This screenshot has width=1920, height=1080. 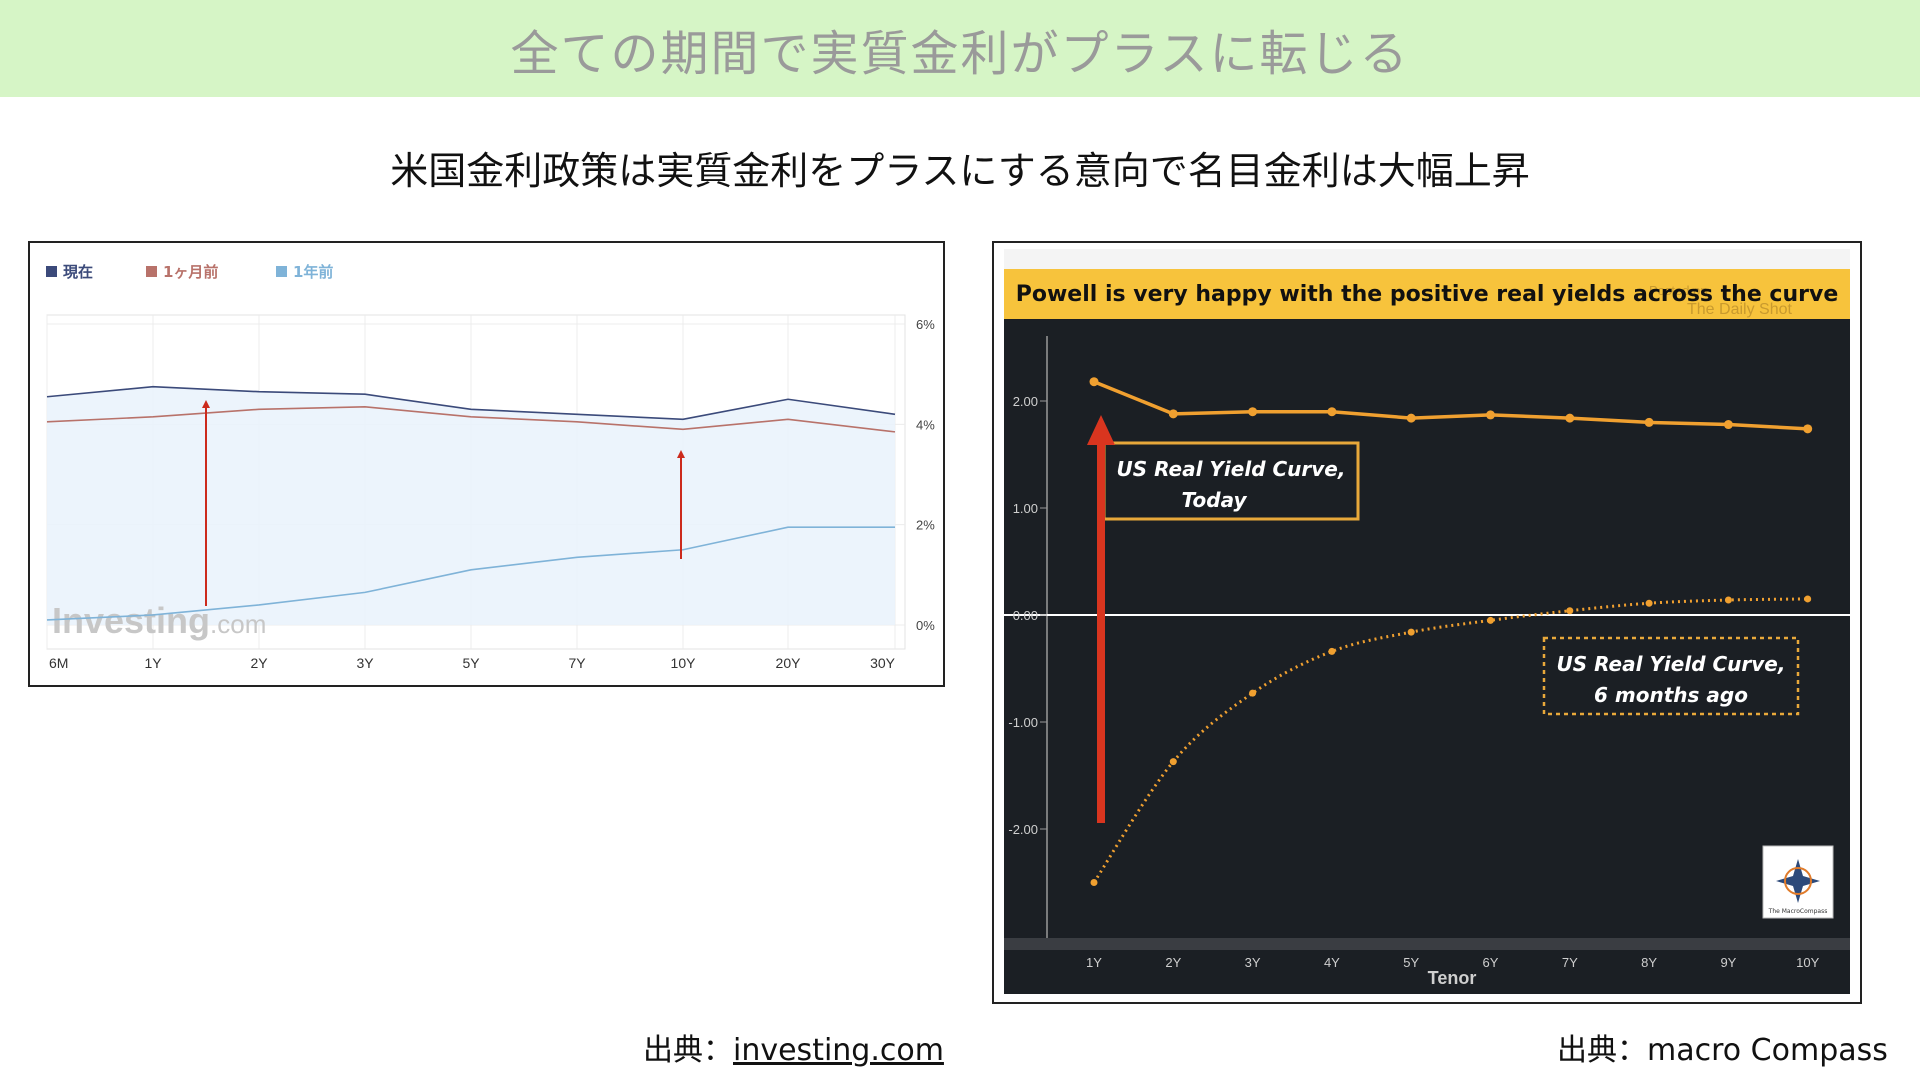 I want to click on legend-label: 現在, so click(x=78, y=272).